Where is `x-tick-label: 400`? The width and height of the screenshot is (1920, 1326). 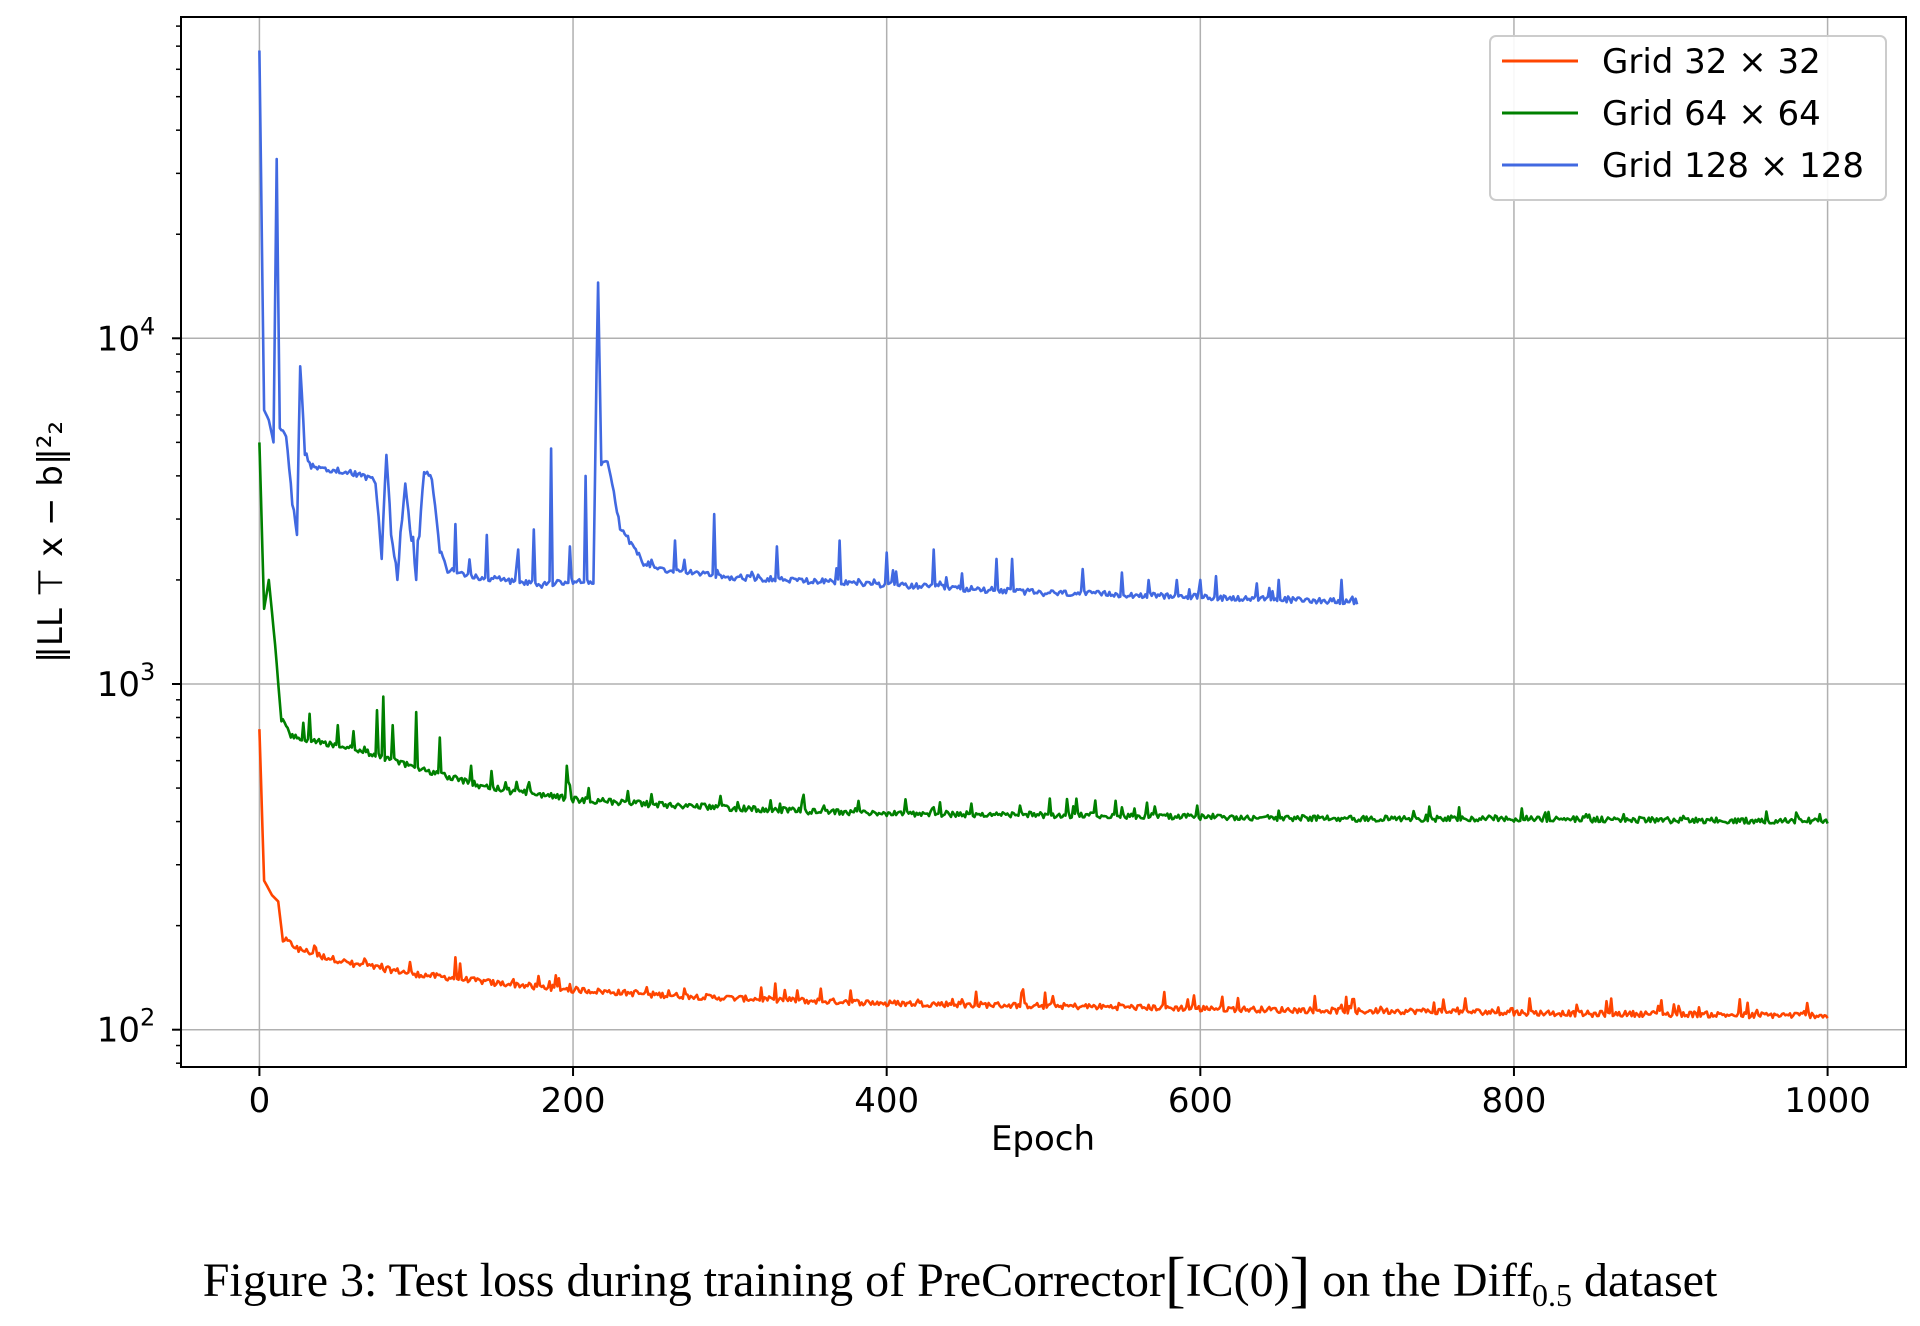 x-tick-label: 400 is located at coordinates (886, 1101).